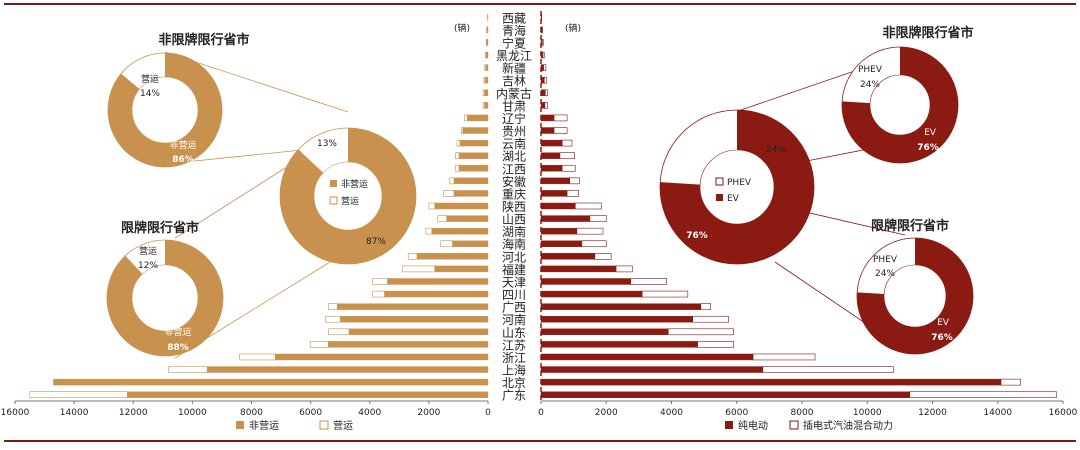  Describe the element at coordinates (462, 28) in the screenshot. I see `left-unit-label: (辆)` at that location.